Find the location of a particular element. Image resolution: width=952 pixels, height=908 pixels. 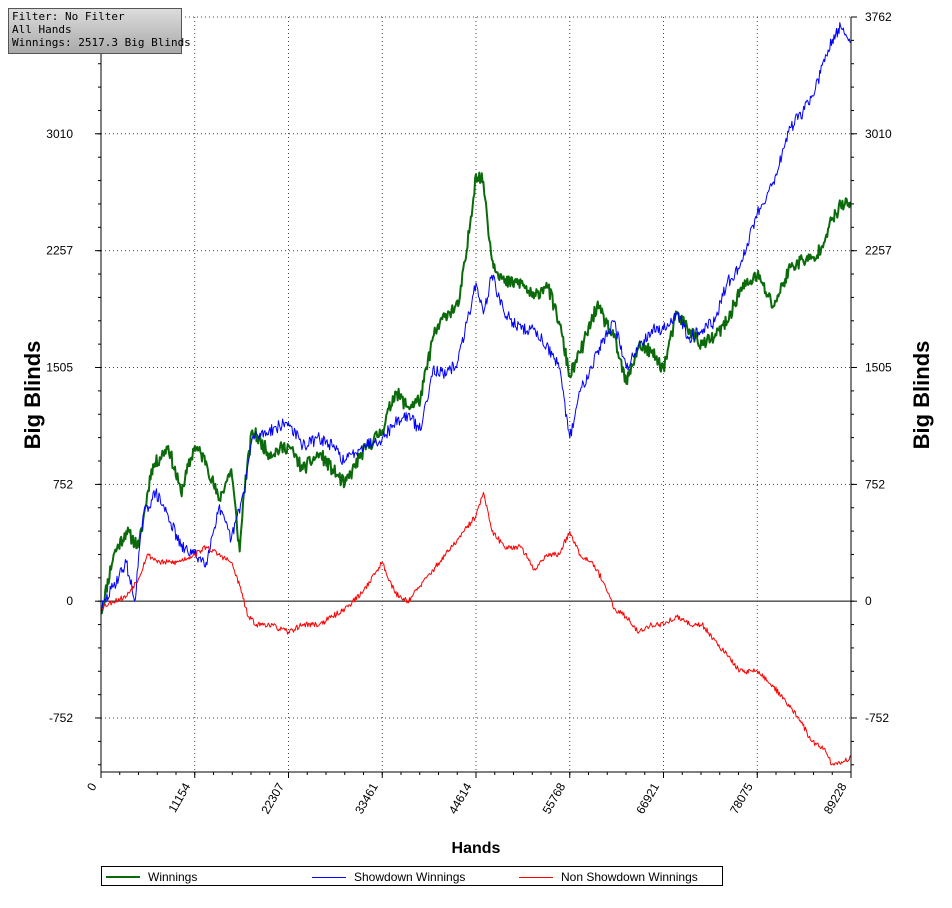

y-axis-title-left: Big Blinds is located at coordinates (32, 395).